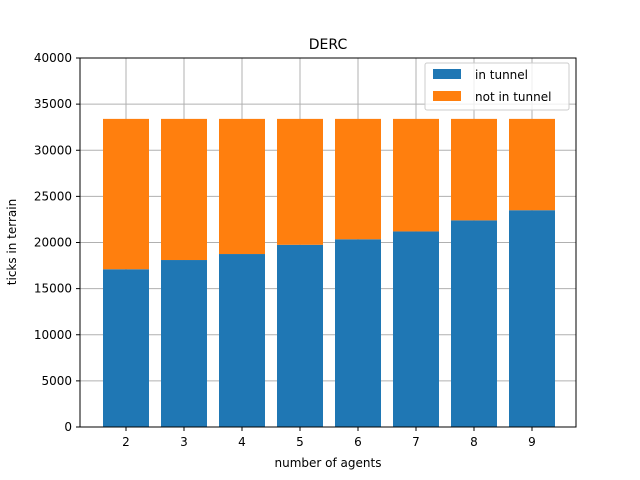  What do you see at coordinates (184, 442) in the screenshot?
I see `x-tick-label: 3` at bounding box center [184, 442].